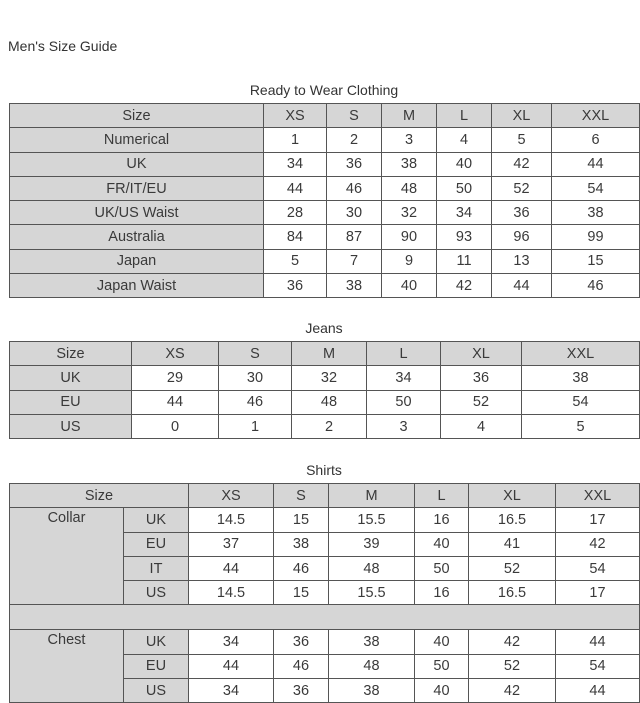 The width and height of the screenshot is (640, 703). I want to click on size-column-header: L, so click(403, 353).